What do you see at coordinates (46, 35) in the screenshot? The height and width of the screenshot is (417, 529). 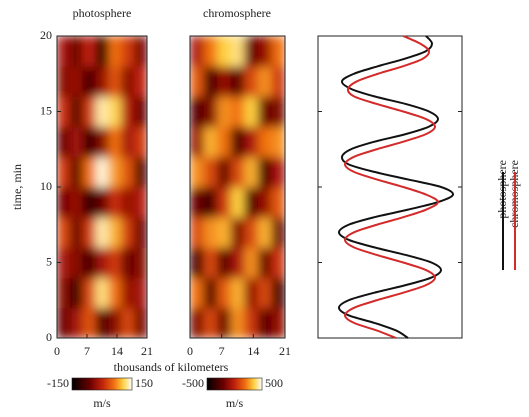 I see `y-tick-label: 20` at bounding box center [46, 35].